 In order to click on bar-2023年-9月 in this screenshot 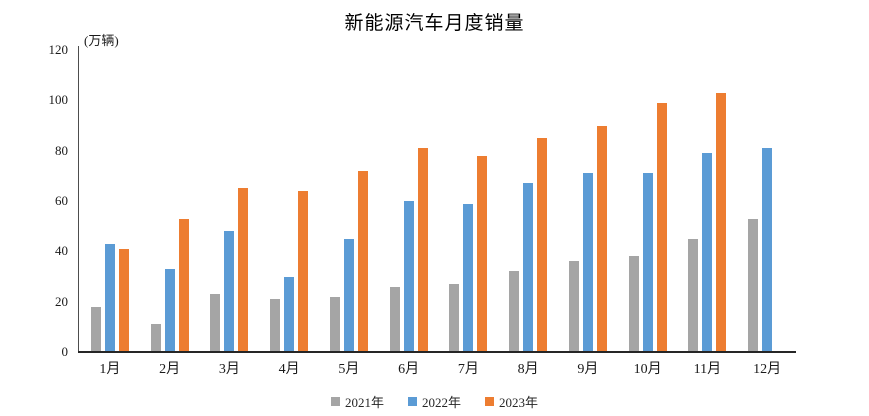, I will do `click(601, 238)`.